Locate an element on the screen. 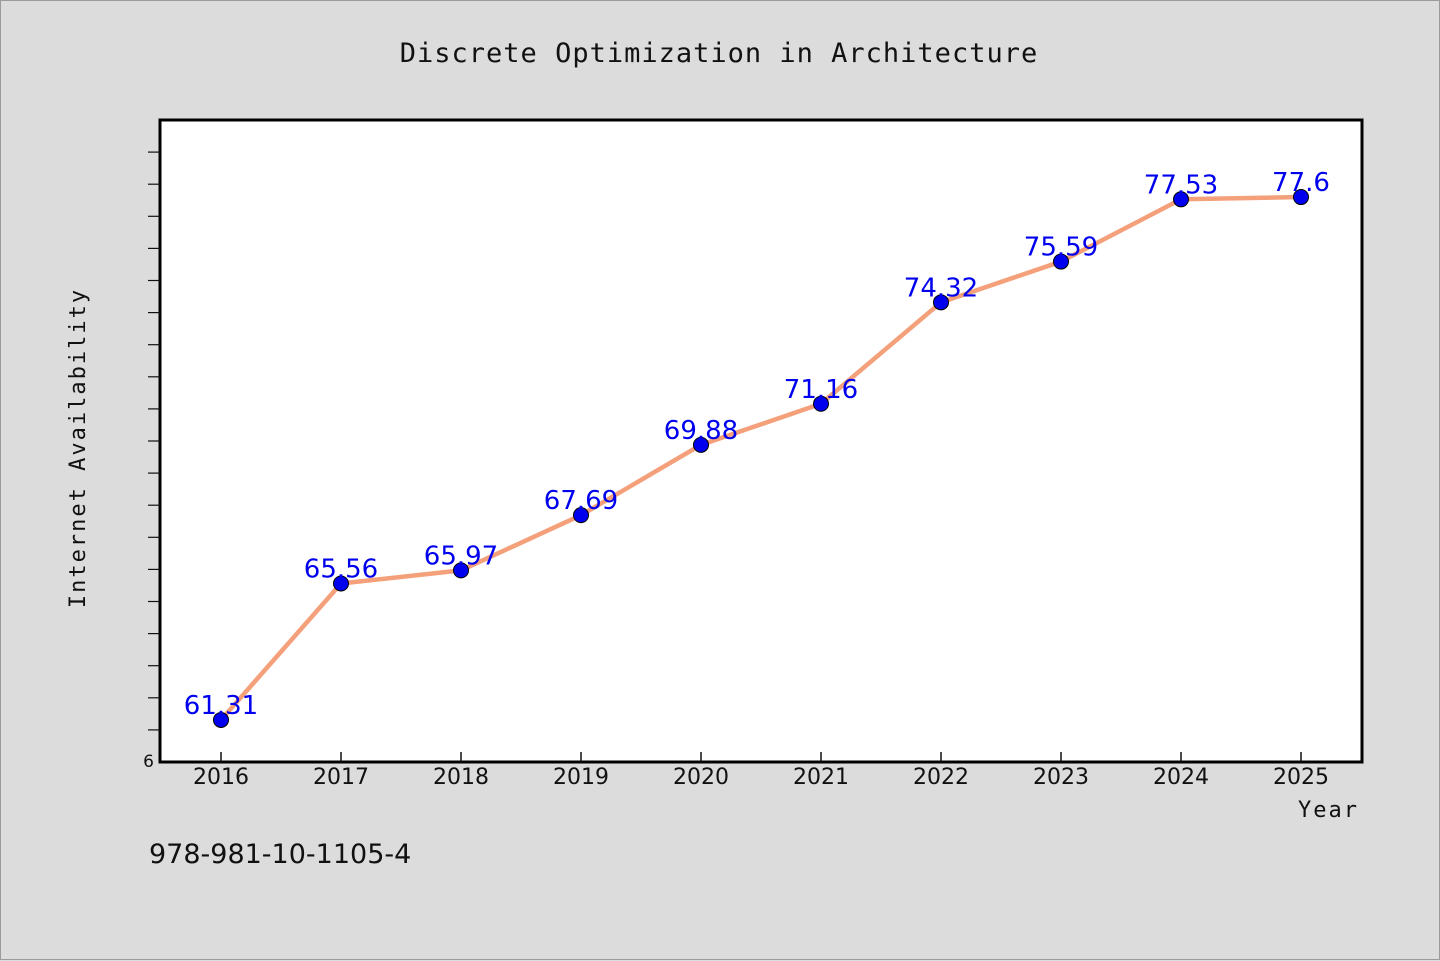  data-label: 67.69 is located at coordinates (581, 501).